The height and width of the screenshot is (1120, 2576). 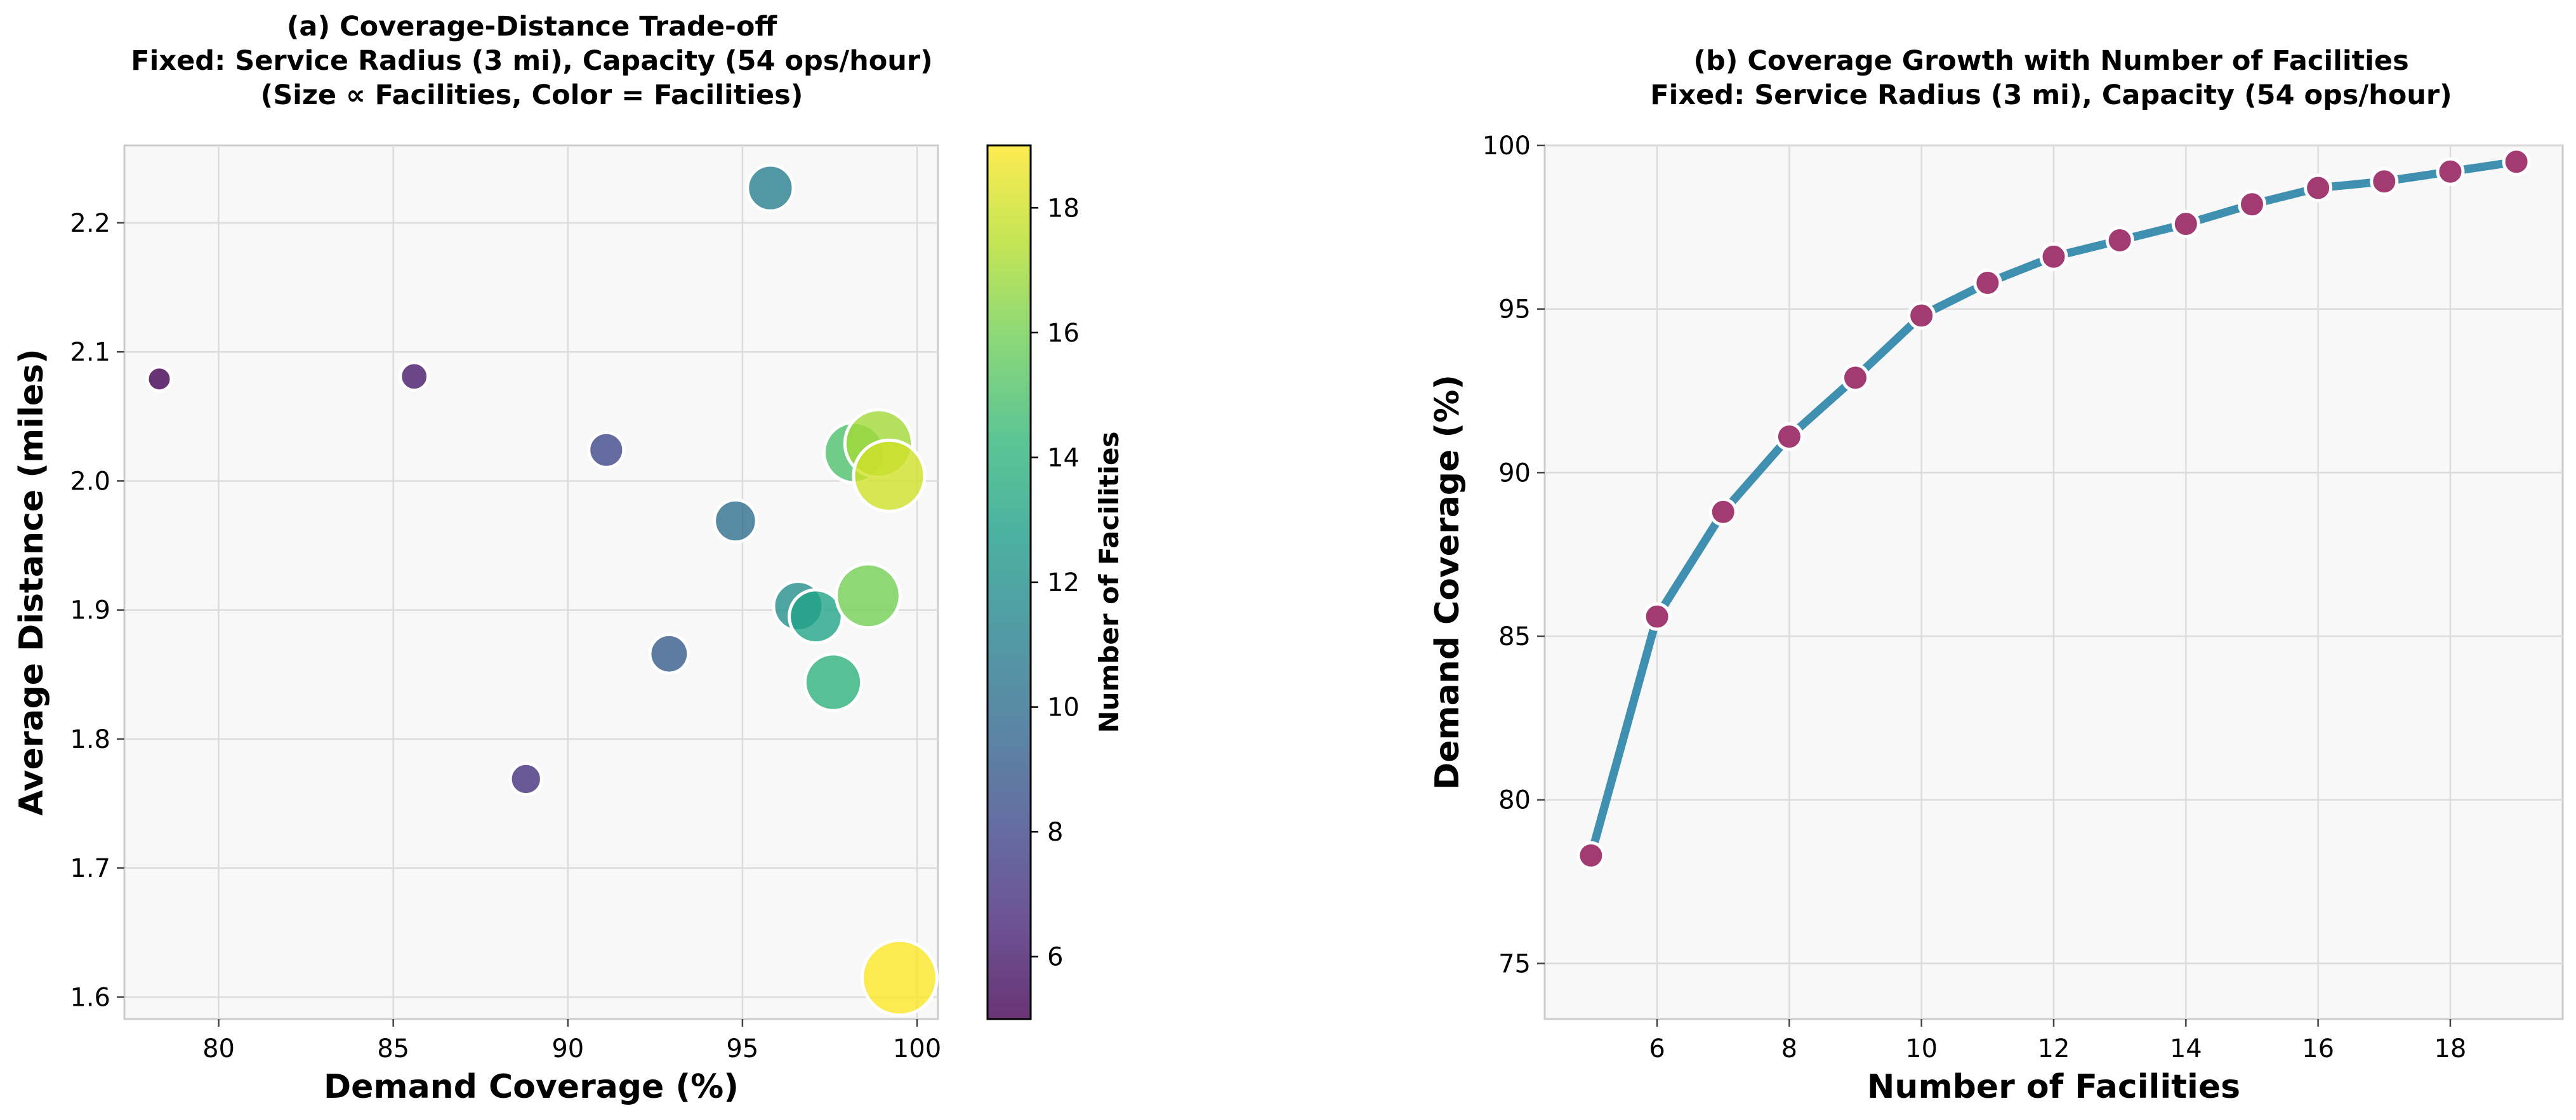 What do you see at coordinates (1109, 582) in the screenshot?
I see `colorbar-label: Number of Facilities` at bounding box center [1109, 582].